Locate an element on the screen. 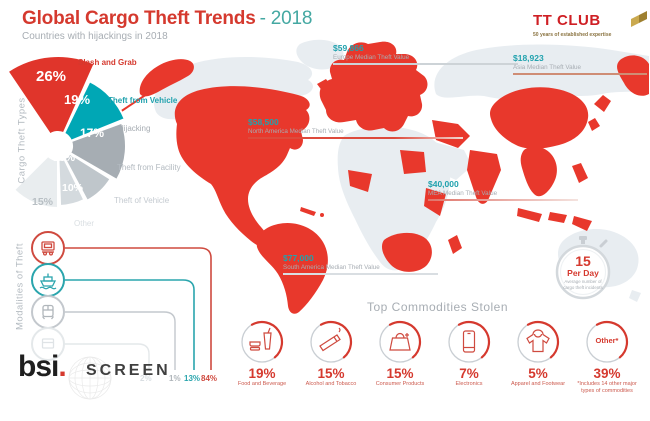  map-red-middle-east is located at coordinates (451, 134).